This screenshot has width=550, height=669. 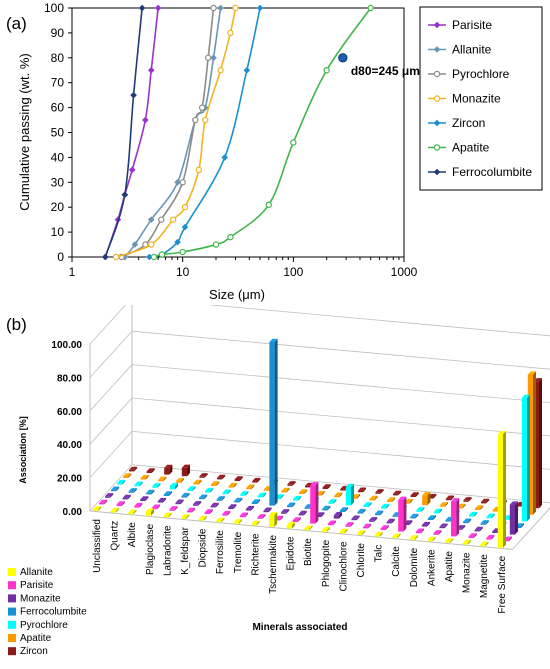 What do you see at coordinates (37, 585) in the screenshot?
I see `legend-label-b: Parisite` at bounding box center [37, 585].